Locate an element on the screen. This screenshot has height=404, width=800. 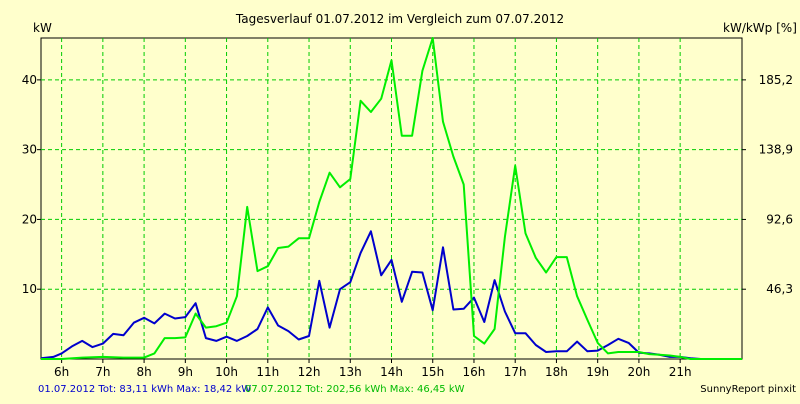
y-tick-label-left: 40 is located at coordinates (29, 80).